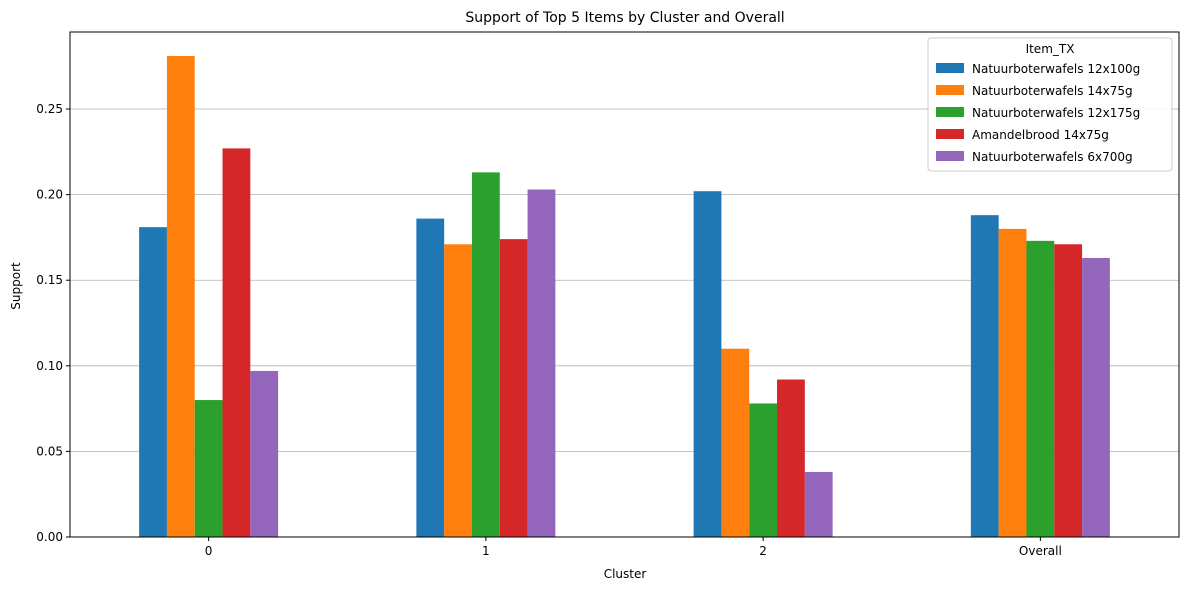 The height and width of the screenshot is (590, 1189). What do you see at coordinates (1056, 113) in the screenshot?
I see `legend-entry: Natuurboterwafels 12x175g` at bounding box center [1056, 113].